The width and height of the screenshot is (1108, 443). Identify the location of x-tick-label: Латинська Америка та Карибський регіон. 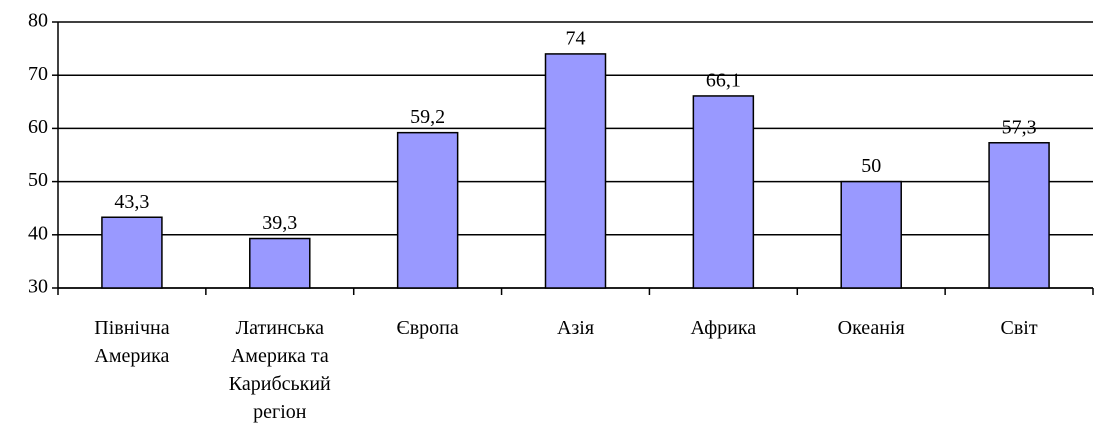
(279, 370).